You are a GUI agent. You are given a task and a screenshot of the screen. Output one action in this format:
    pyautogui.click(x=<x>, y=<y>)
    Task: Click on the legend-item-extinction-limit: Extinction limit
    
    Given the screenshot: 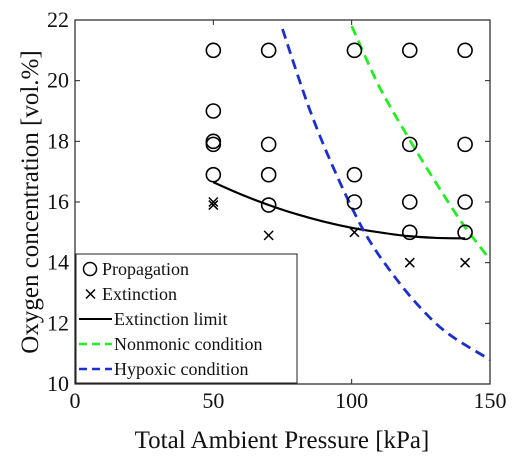 What is the action you would take?
    pyautogui.click(x=153, y=319)
    